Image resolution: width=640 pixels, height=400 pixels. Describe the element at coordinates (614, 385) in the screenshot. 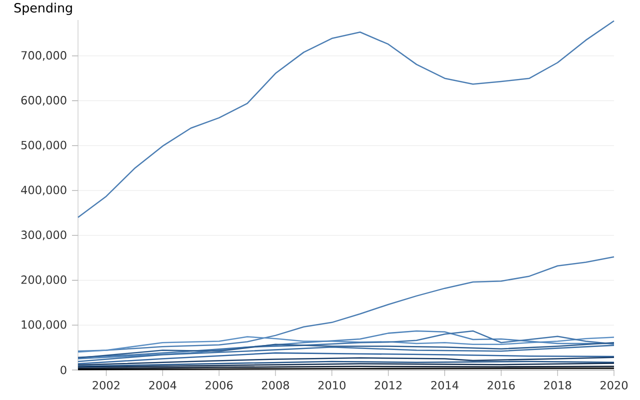

I see `x-tick-label: 2020` at that location.